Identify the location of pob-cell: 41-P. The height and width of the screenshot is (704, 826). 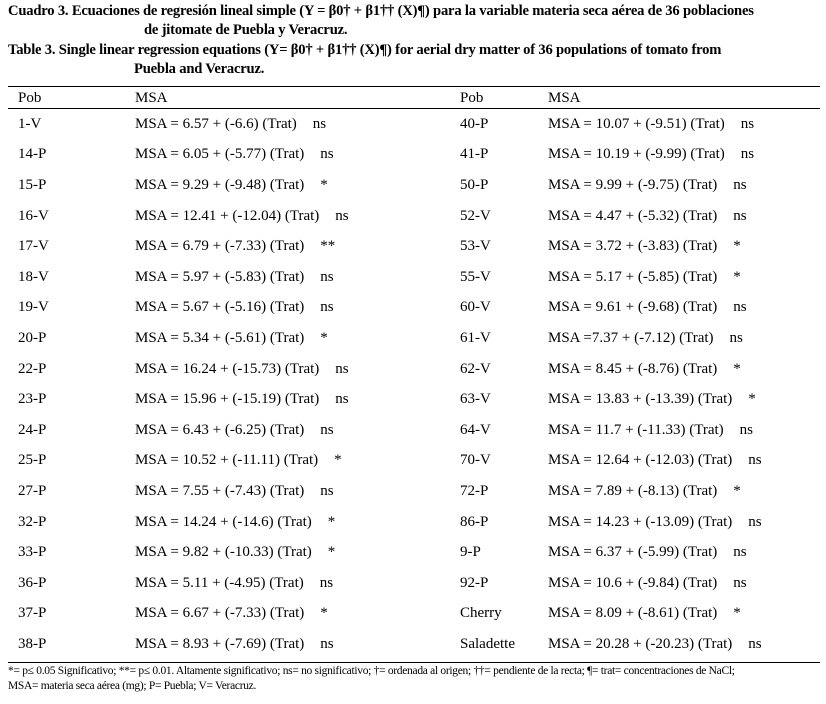
(474, 154).